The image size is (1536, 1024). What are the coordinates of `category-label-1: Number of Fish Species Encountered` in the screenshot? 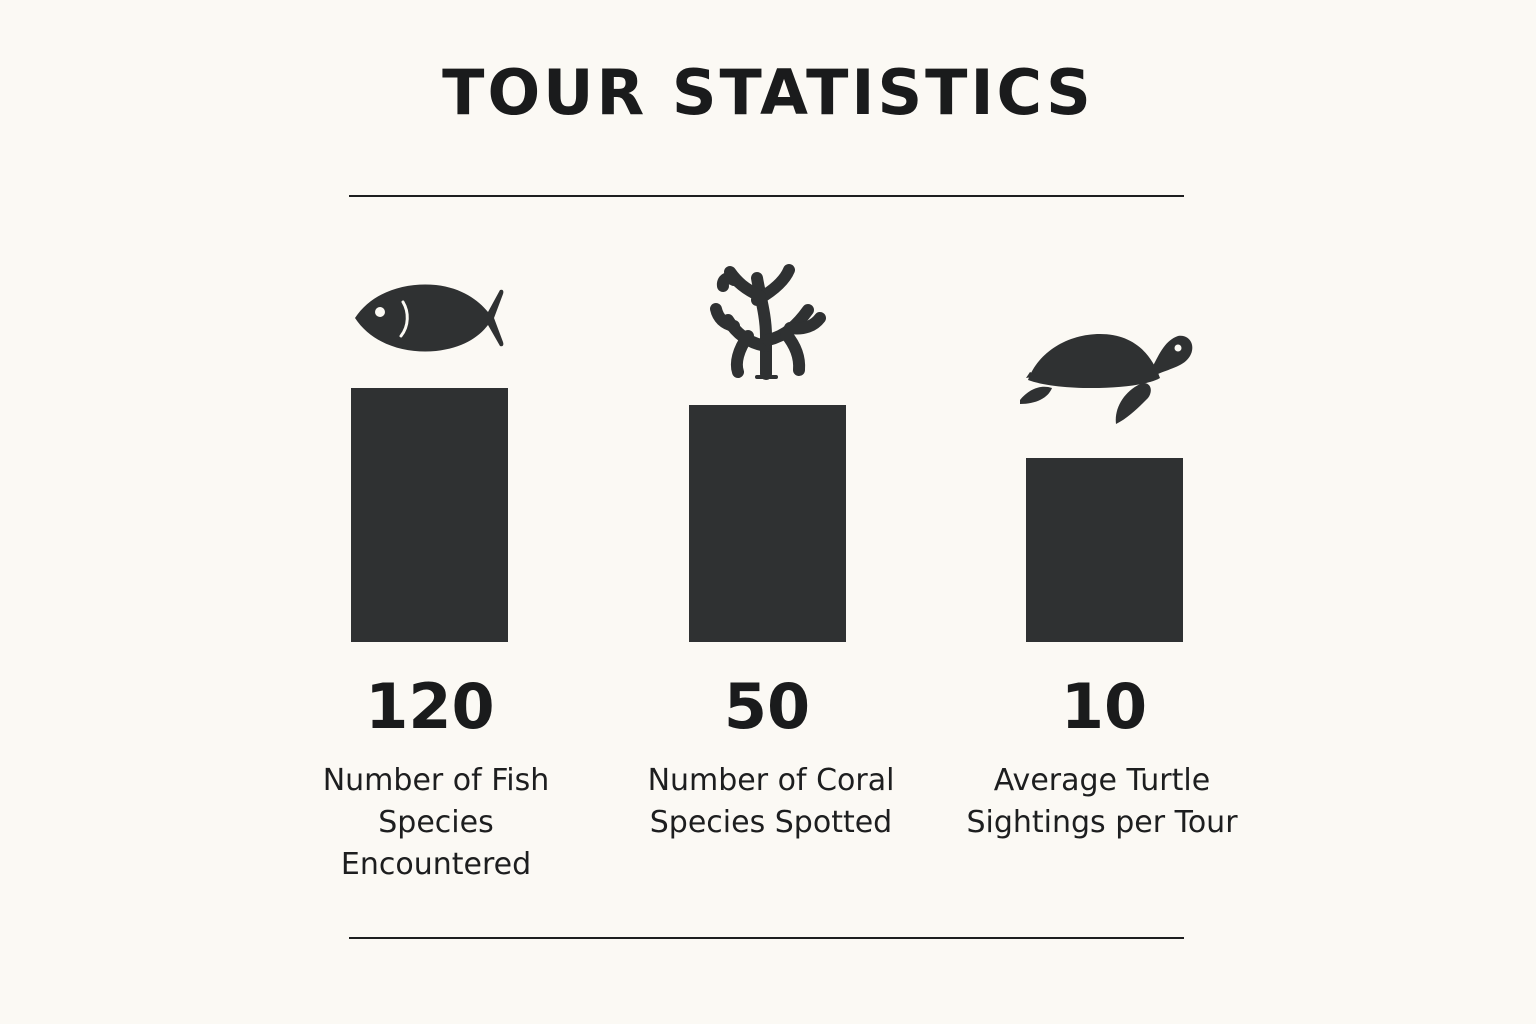 It's located at (436, 823).